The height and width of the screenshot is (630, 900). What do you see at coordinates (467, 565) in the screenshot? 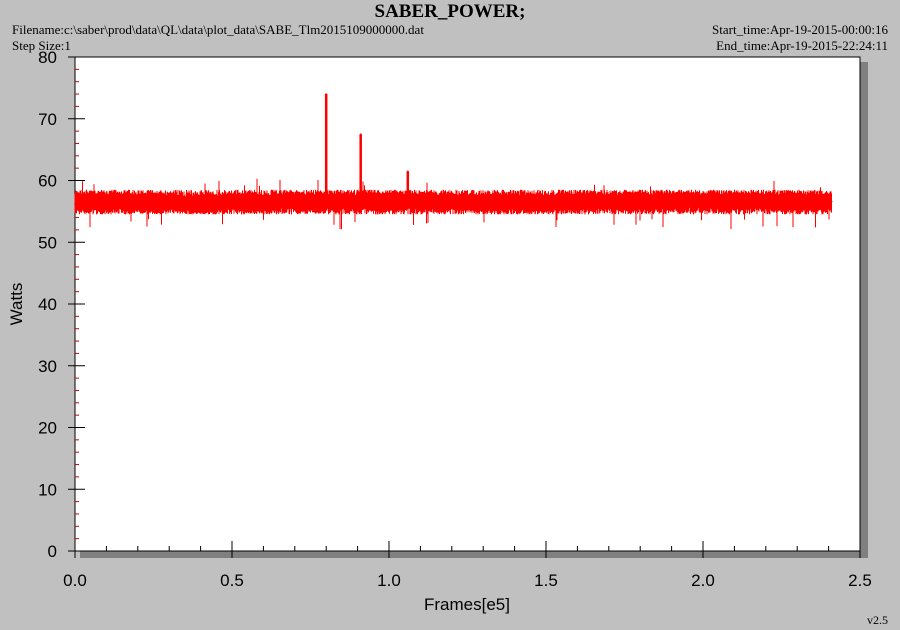
I see `x-axis: 0.0 0.5 1.0 1.5 2.0 2.5` at bounding box center [467, 565].